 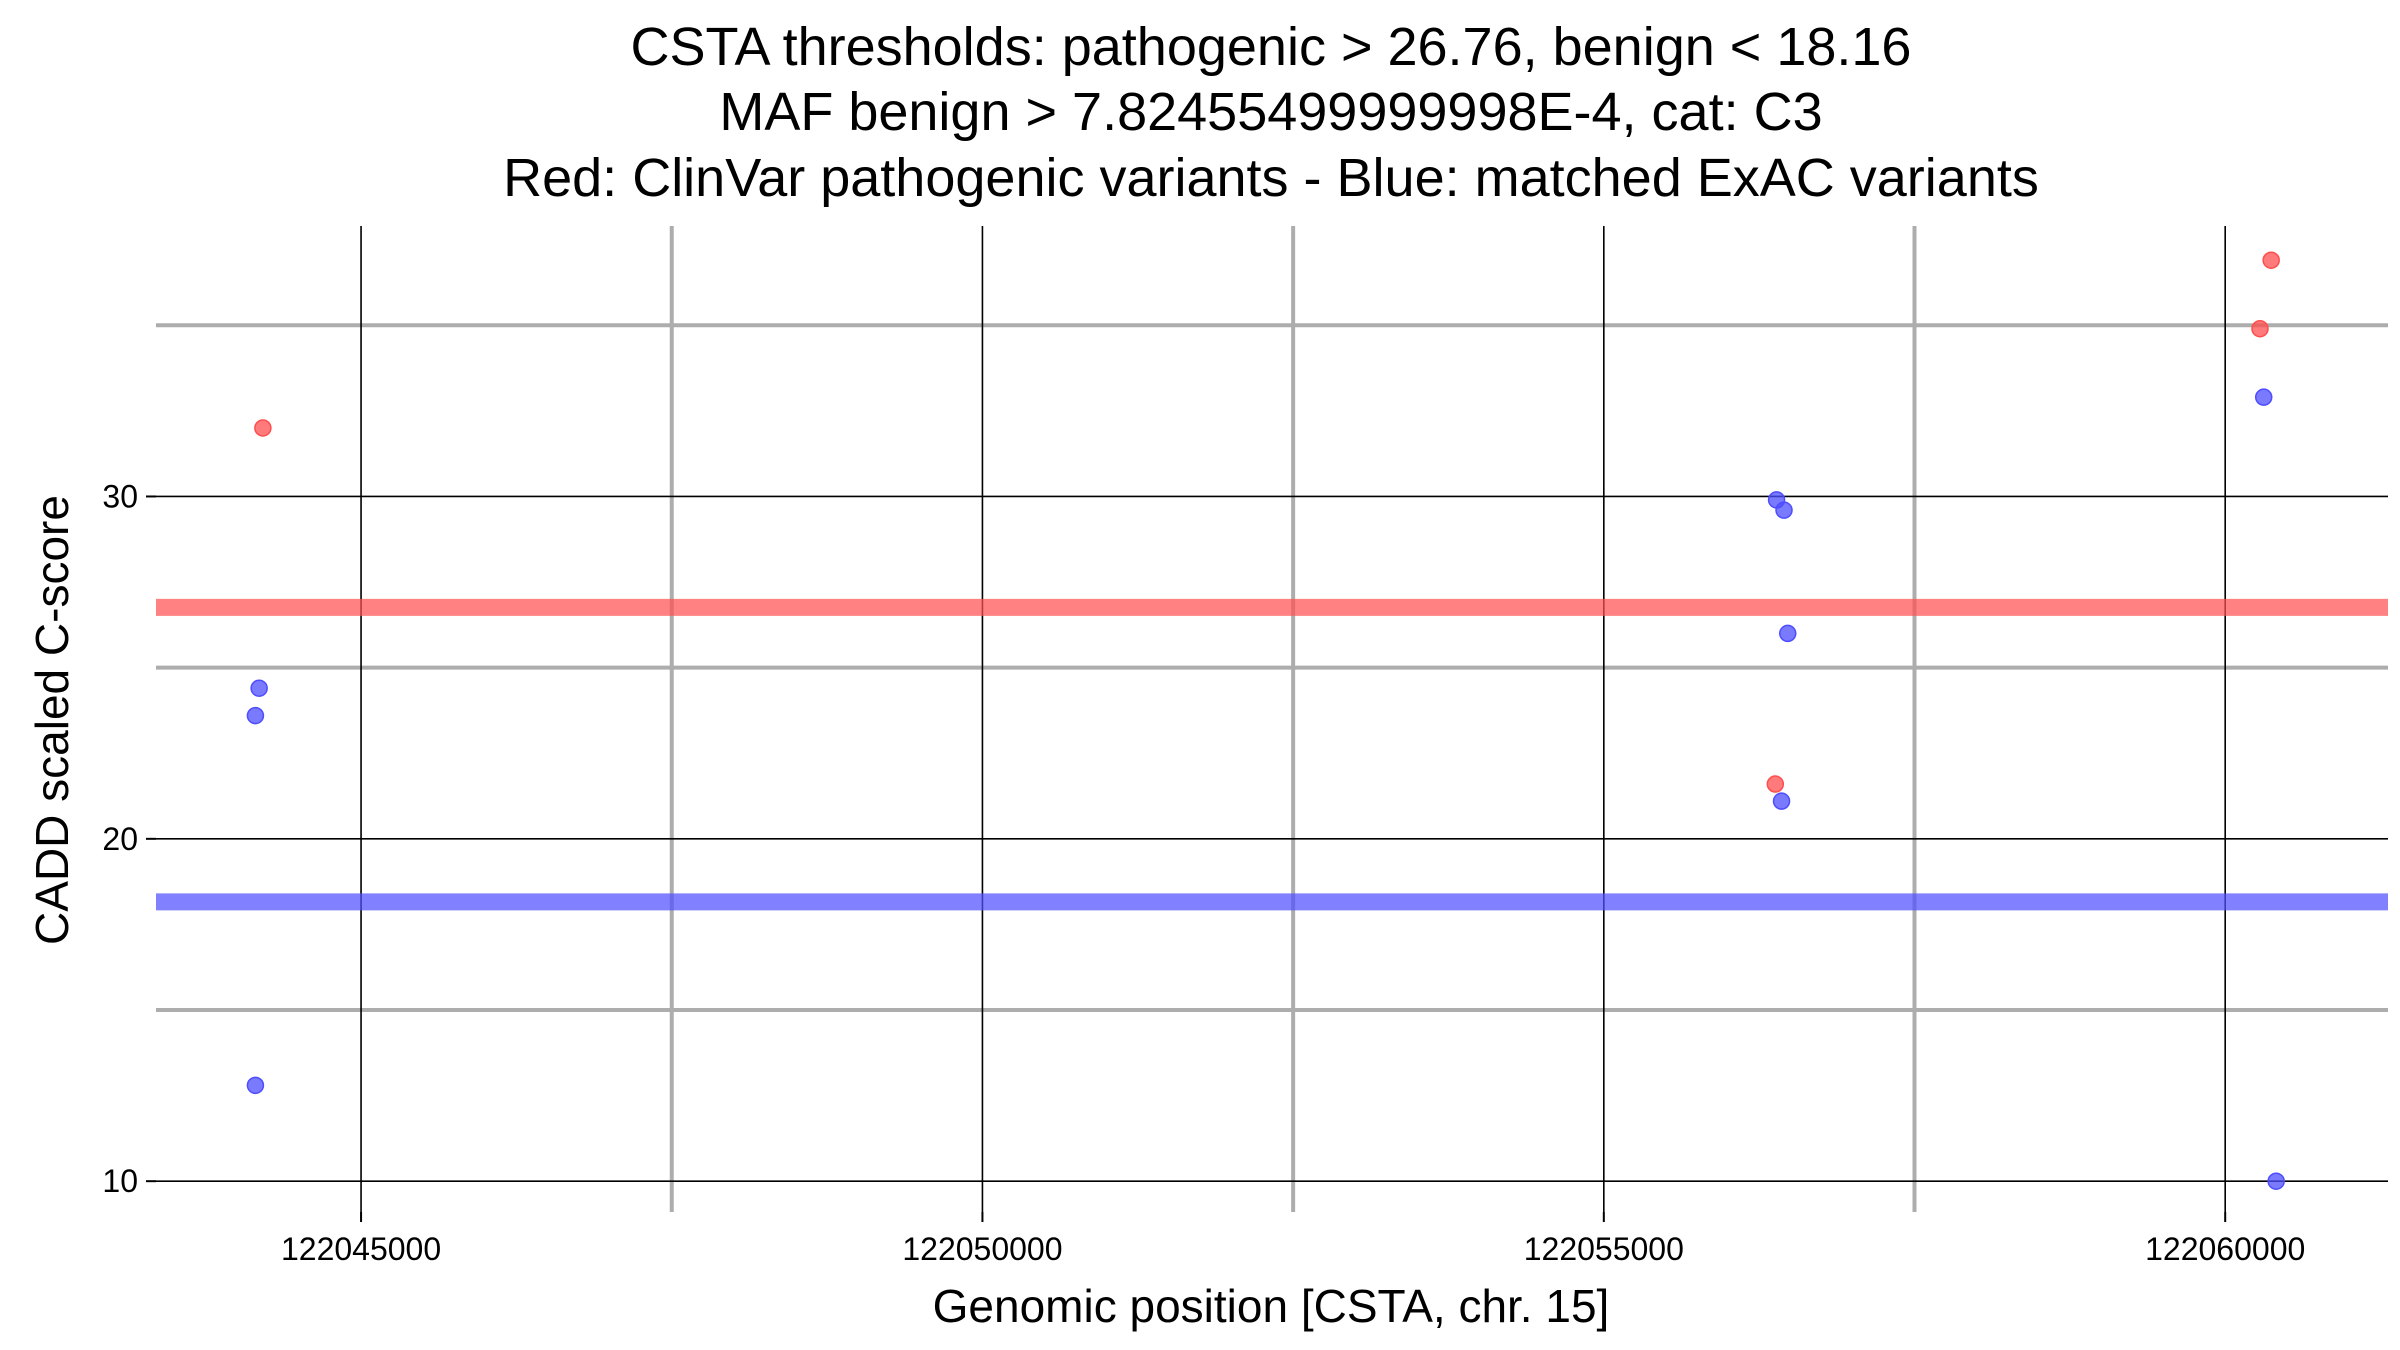 I want to click on x-tick-label-2: 122055000, so click(x=1604, y=1249).